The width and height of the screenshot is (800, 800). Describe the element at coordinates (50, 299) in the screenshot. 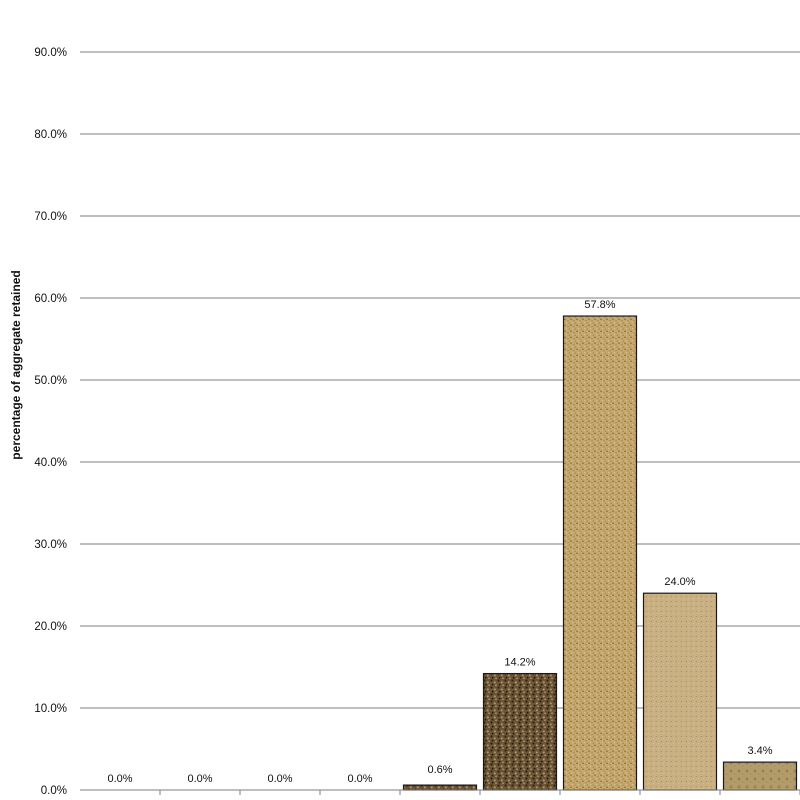

I see `y-tick-label: 60.0%` at that location.